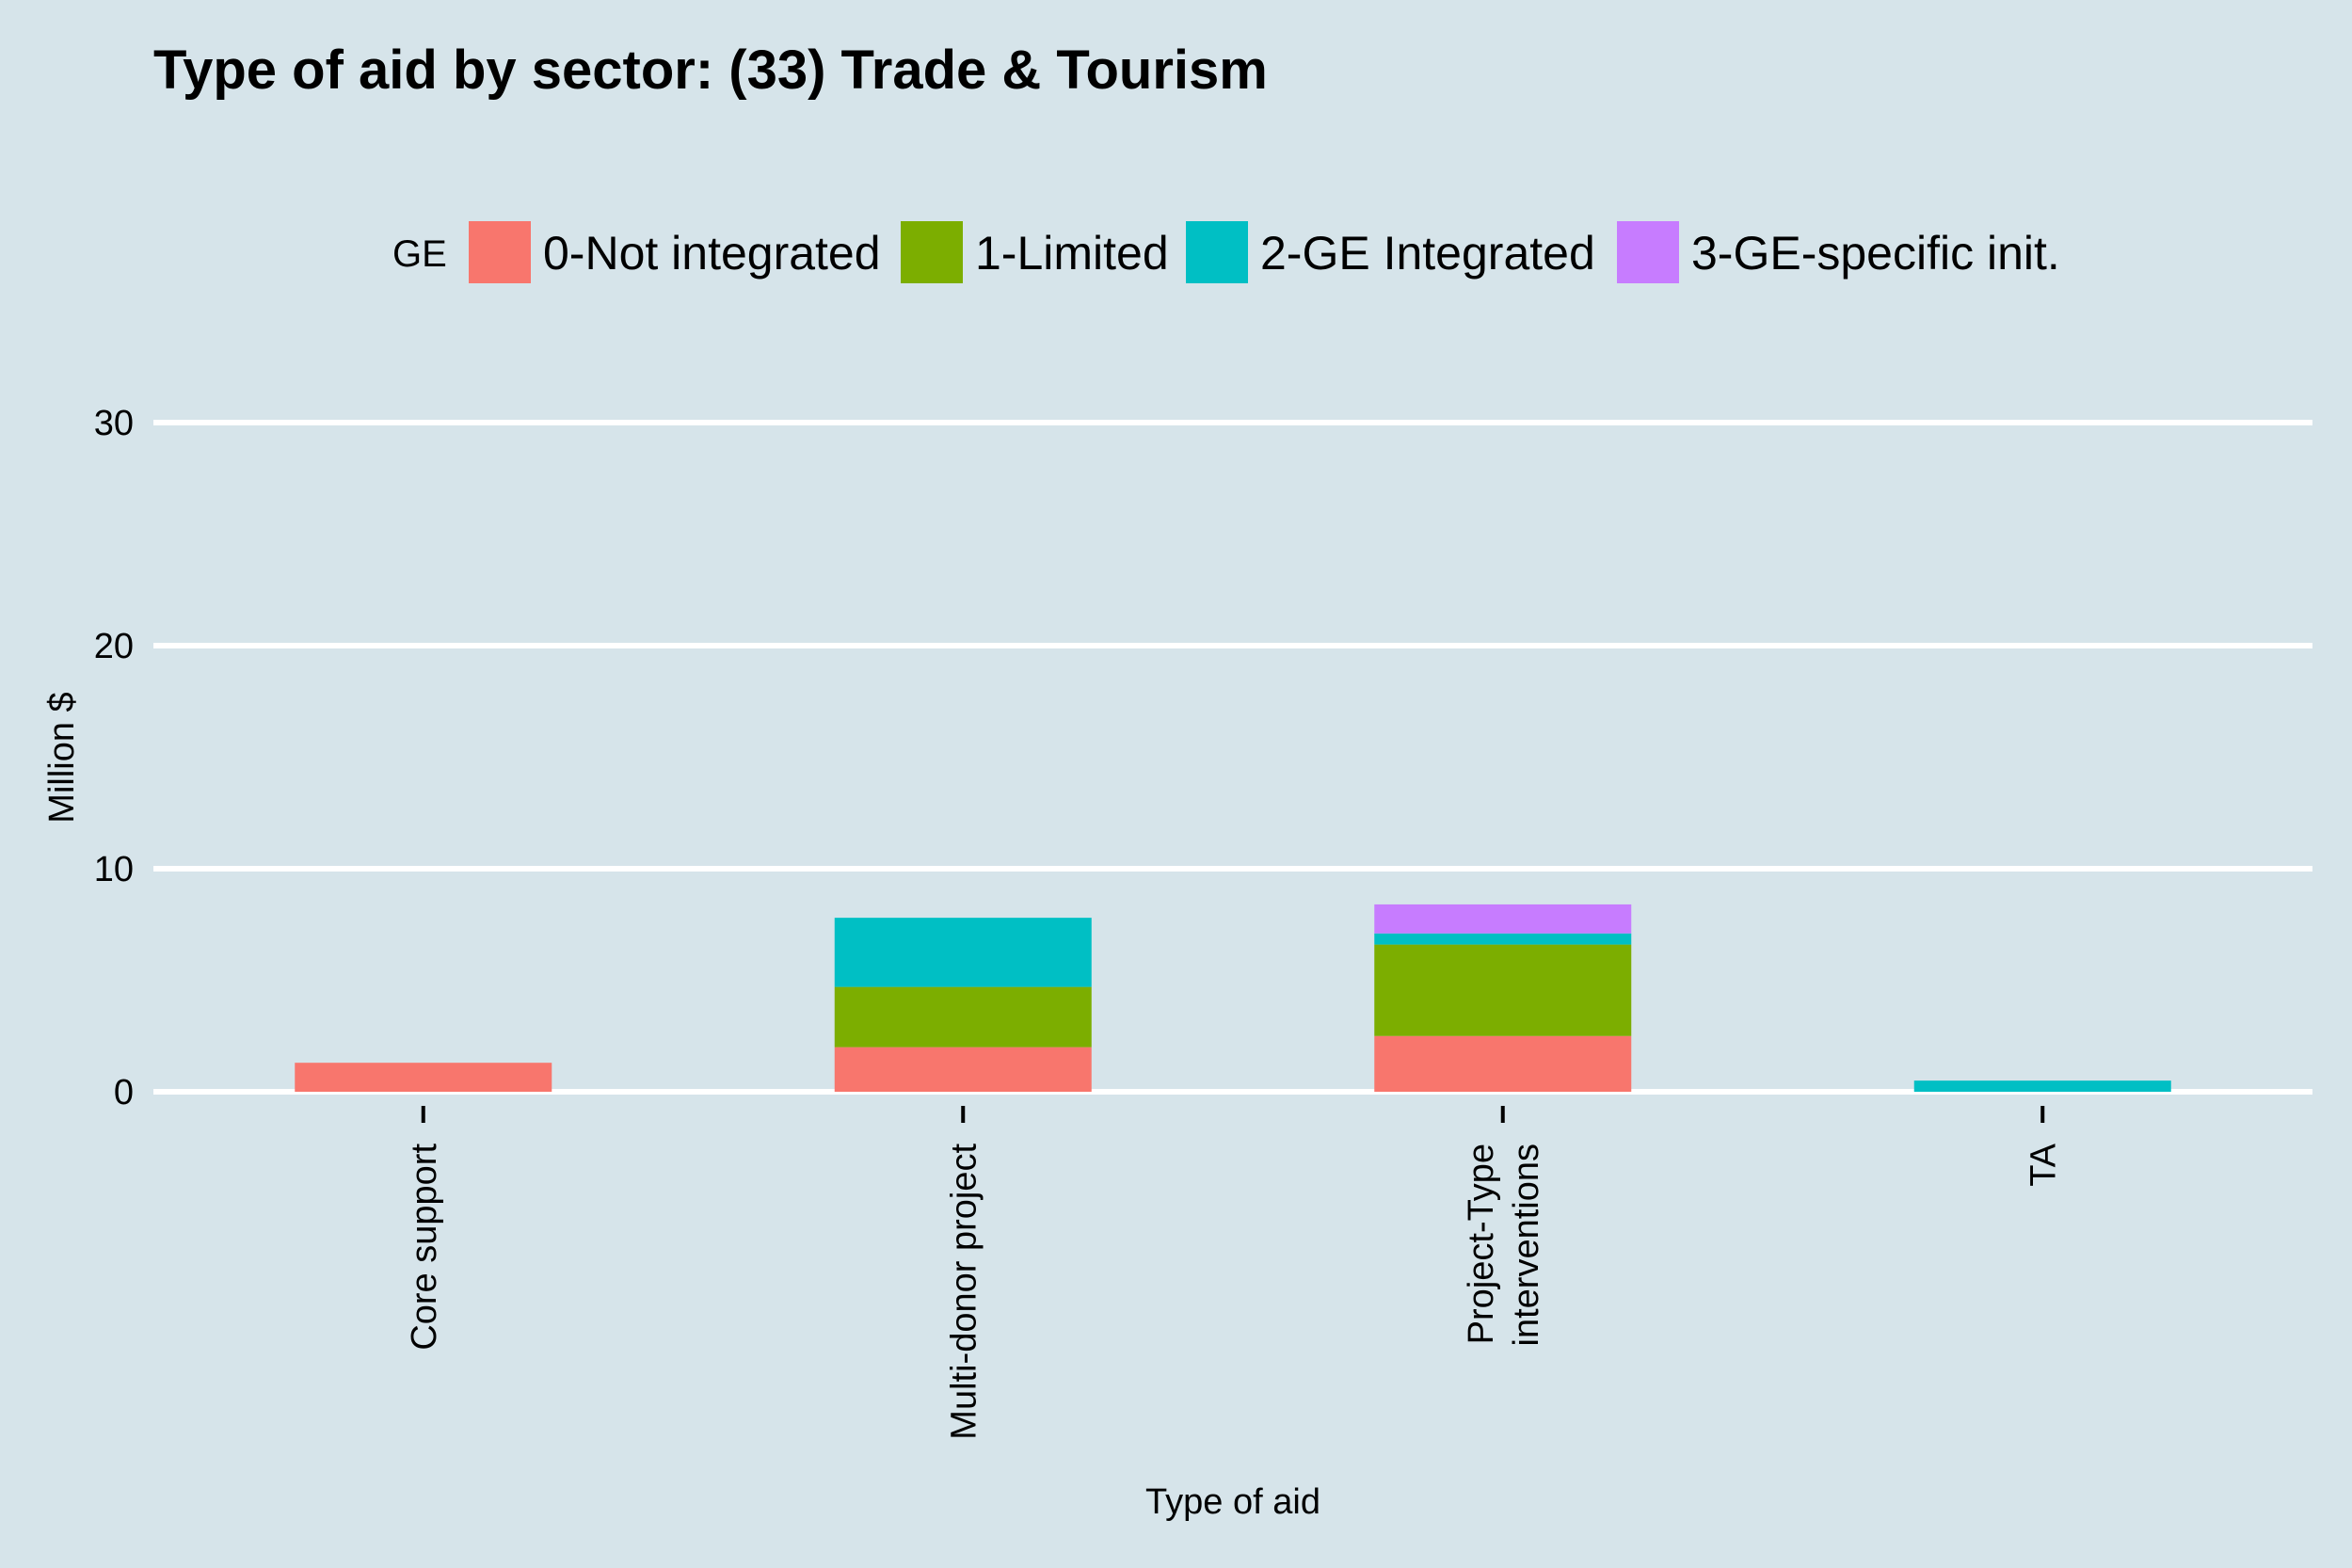  What do you see at coordinates (114, 869) in the screenshot?
I see `y-tick-label: 10` at bounding box center [114, 869].